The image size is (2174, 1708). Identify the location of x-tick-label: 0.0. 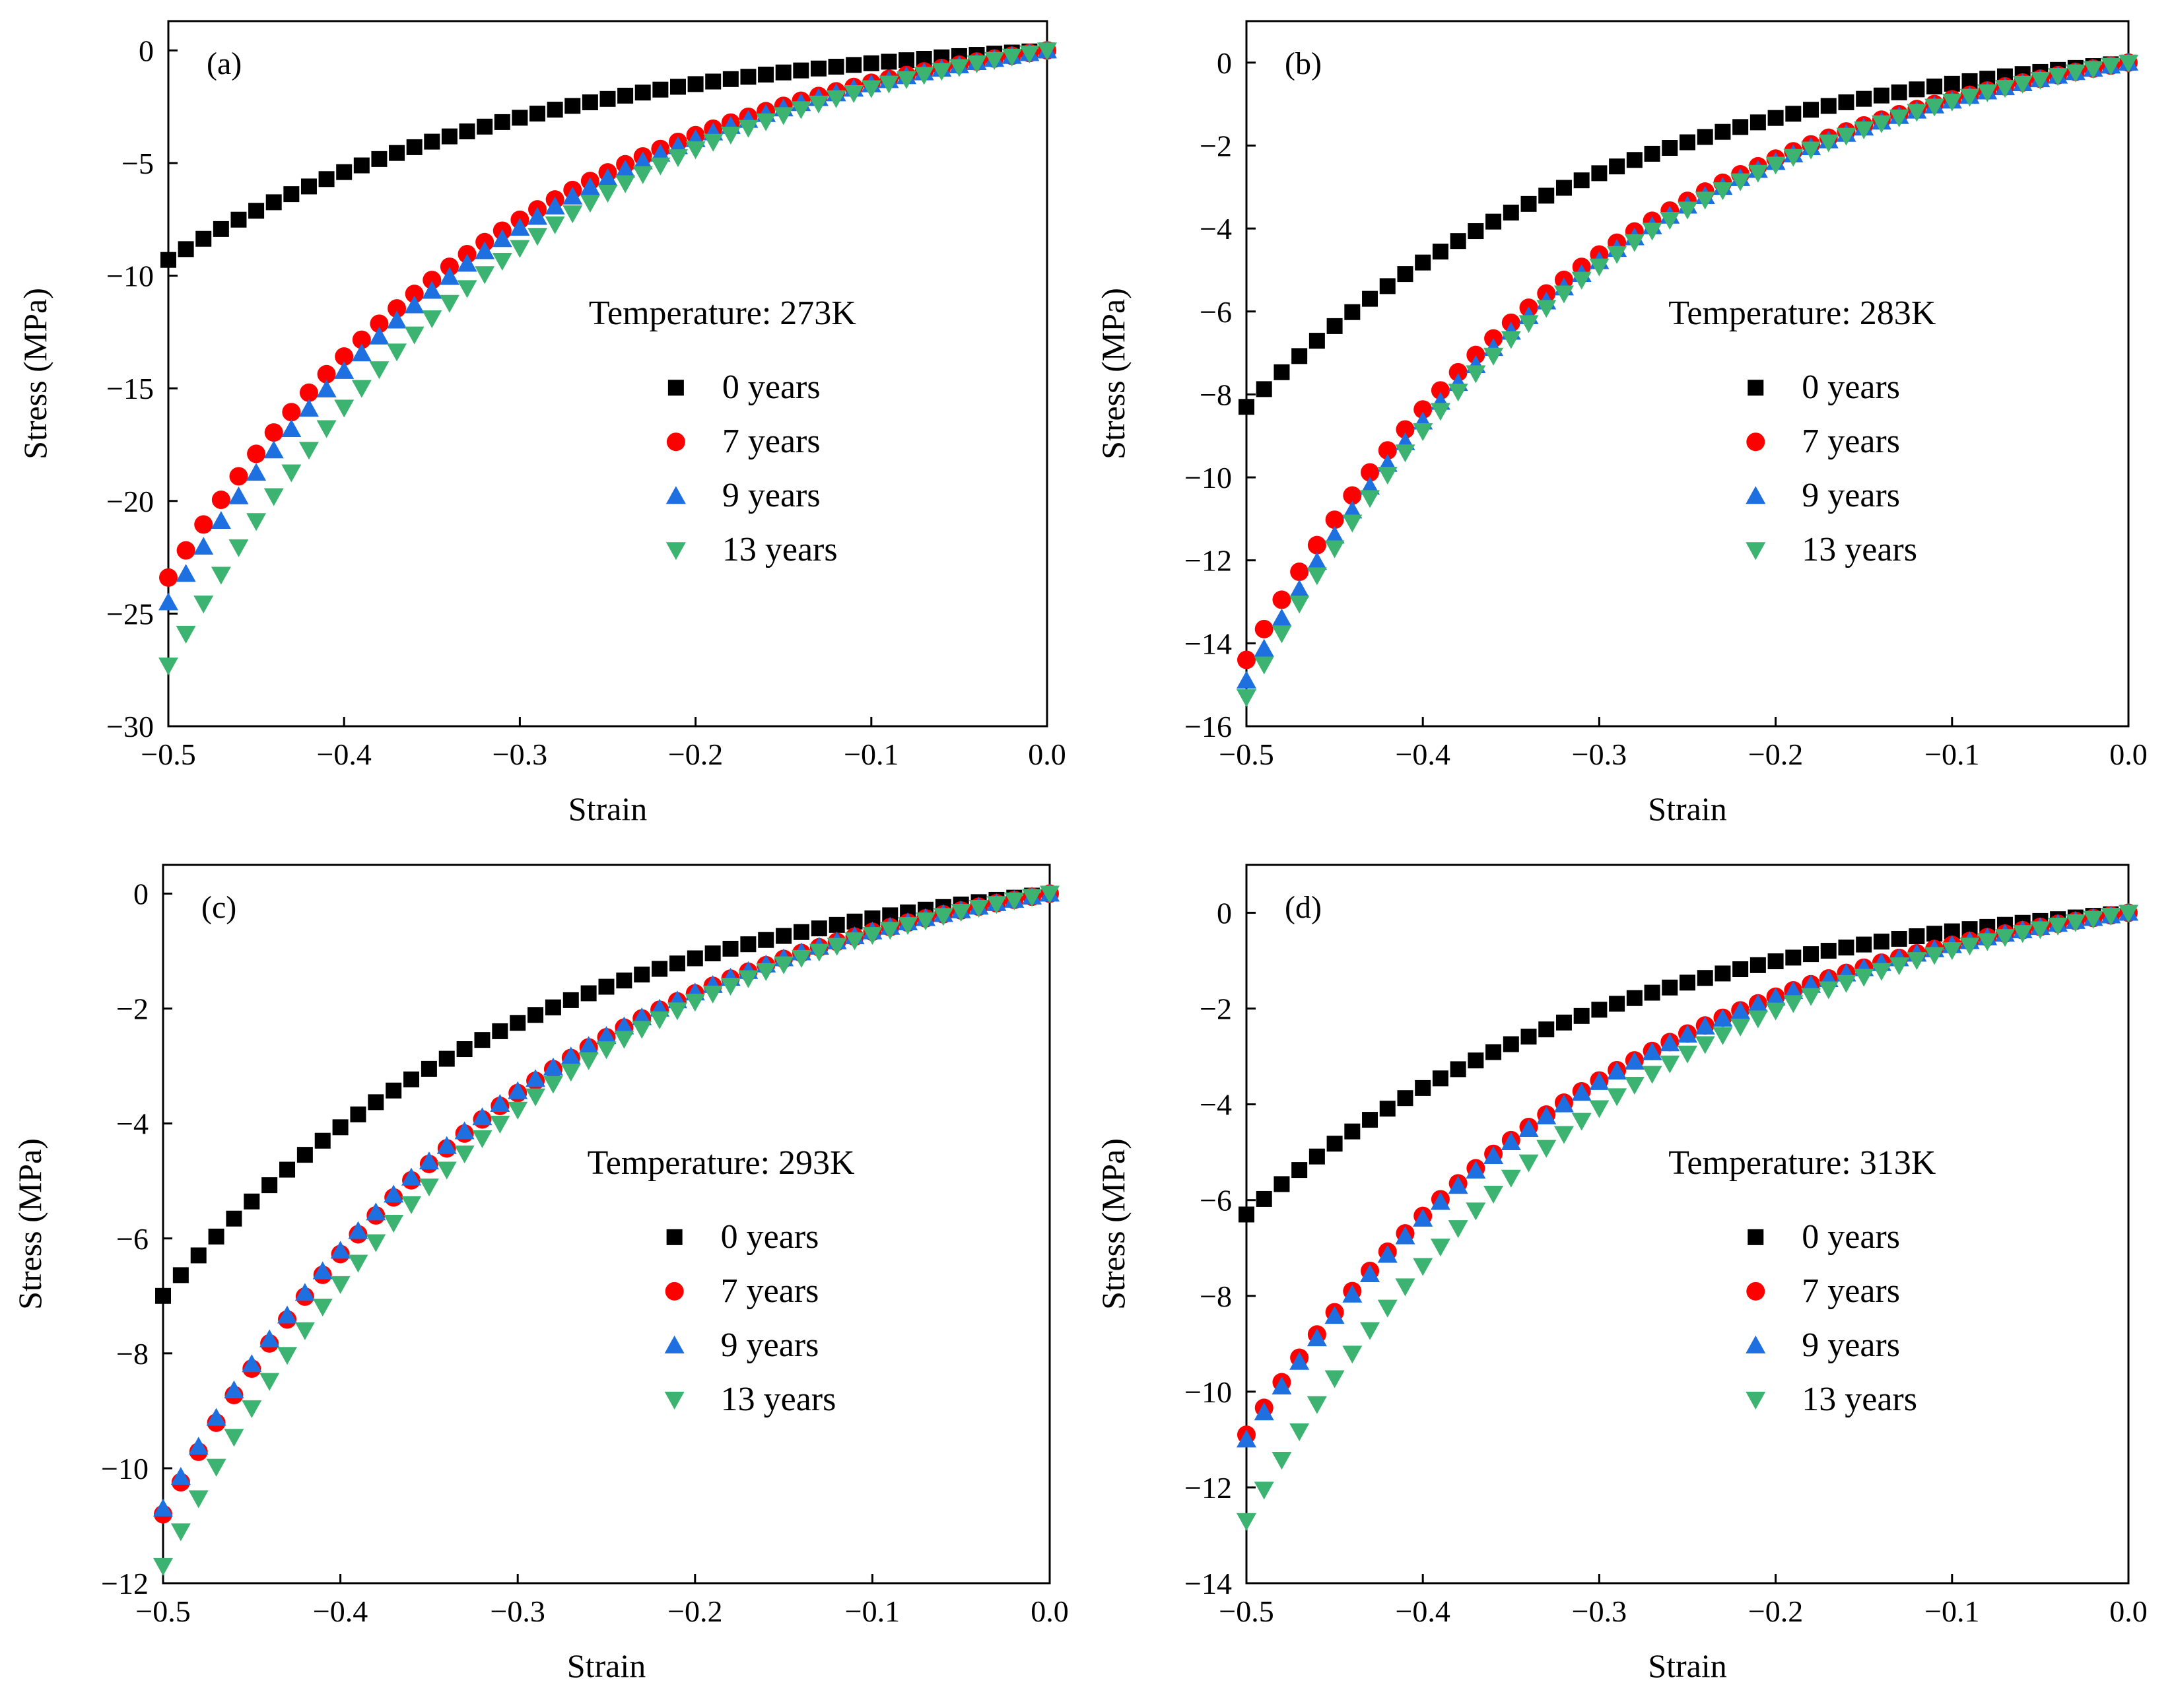
(2128, 754).